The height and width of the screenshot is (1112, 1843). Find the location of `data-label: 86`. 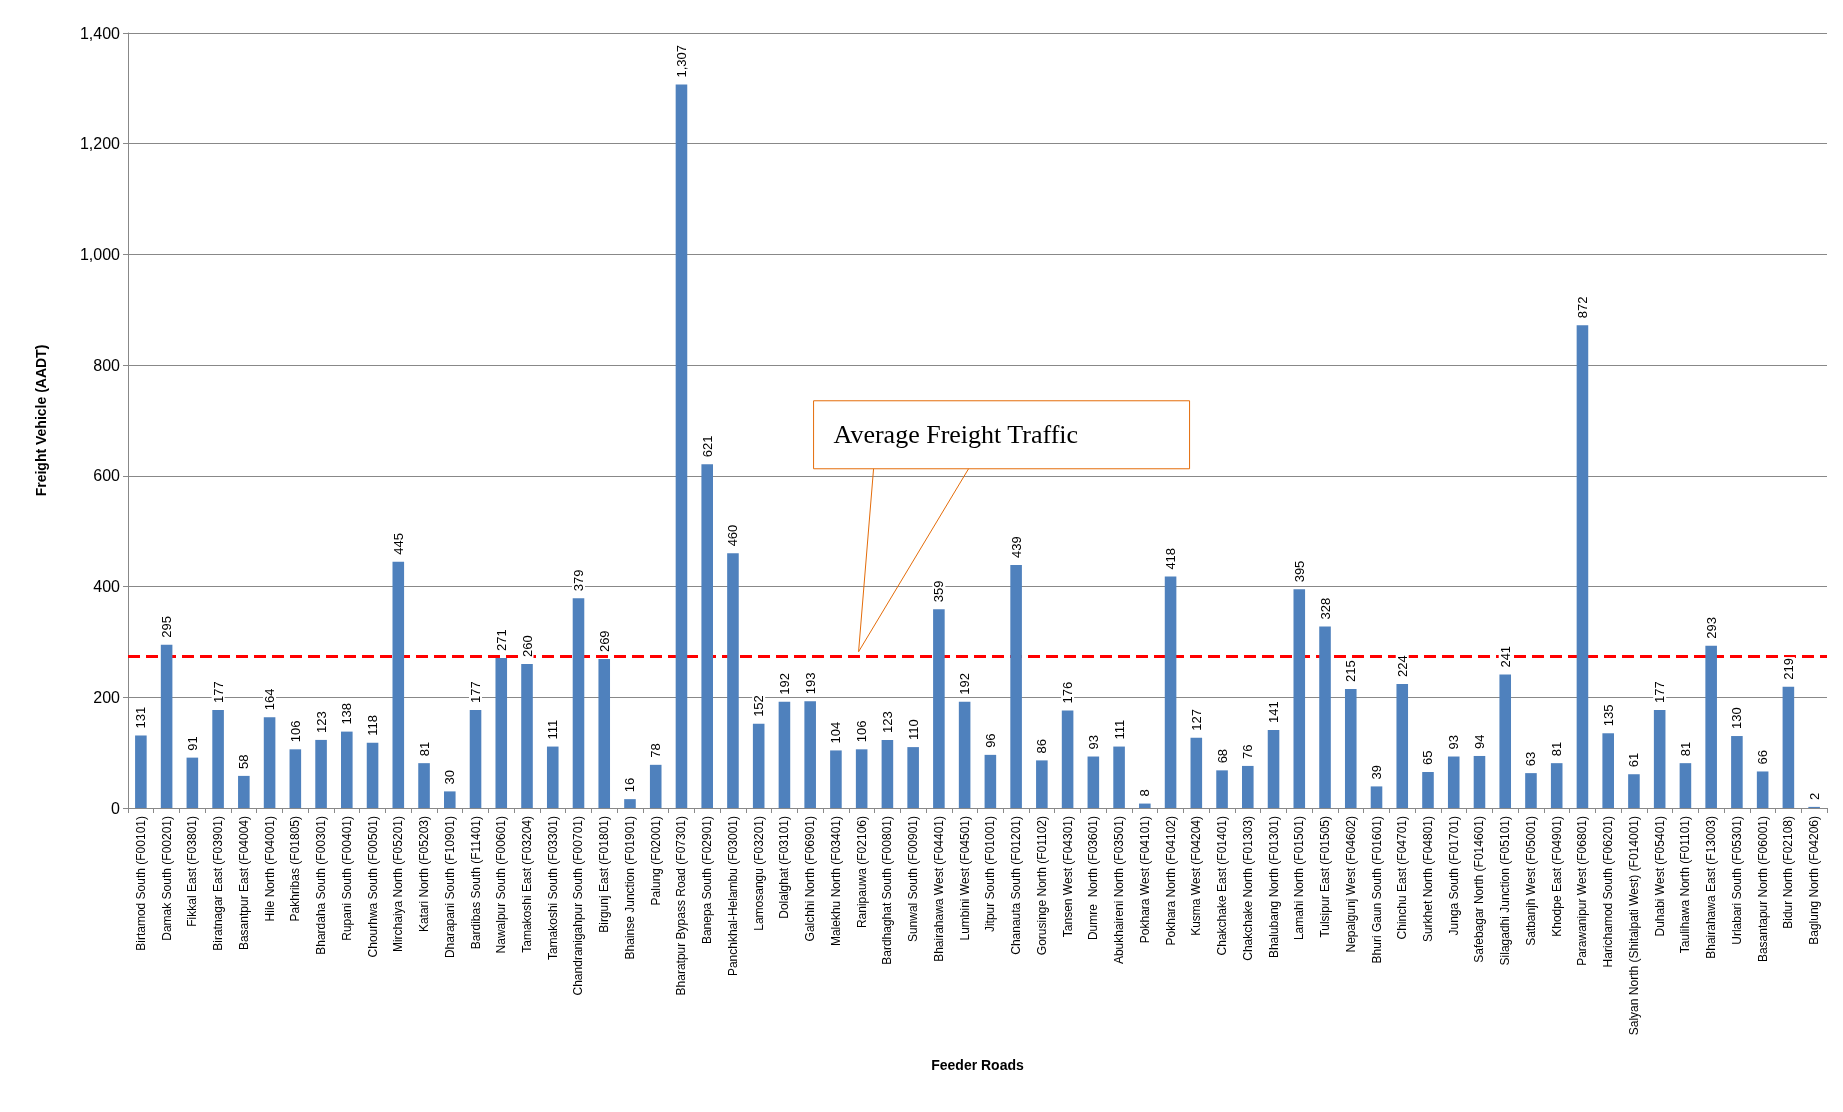

data-label: 86 is located at coordinates (1042, 746).